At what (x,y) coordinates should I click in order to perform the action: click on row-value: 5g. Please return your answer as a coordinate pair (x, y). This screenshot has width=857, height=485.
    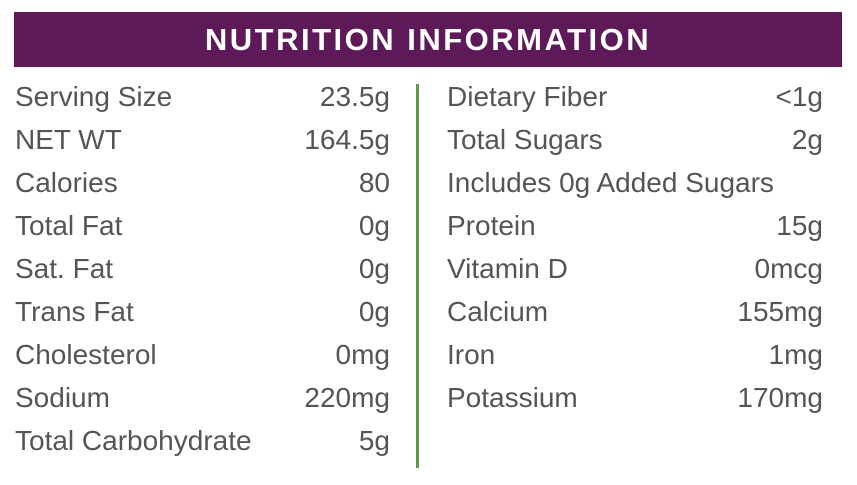
    Looking at the image, I should click on (374, 440).